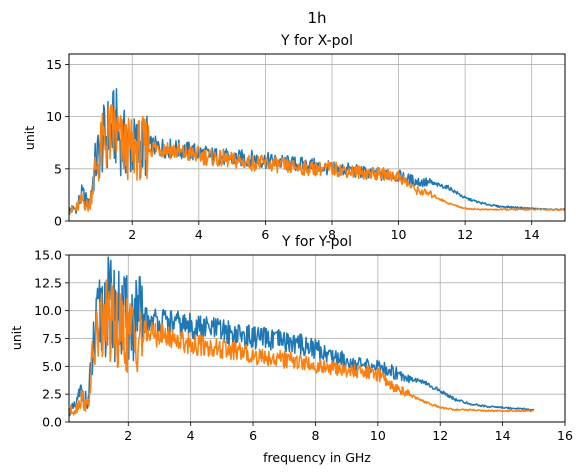 The height and width of the screenshot is (476, 584). I want to click on chart-title-x-pol: Y for X-pol, so click(316, 41).